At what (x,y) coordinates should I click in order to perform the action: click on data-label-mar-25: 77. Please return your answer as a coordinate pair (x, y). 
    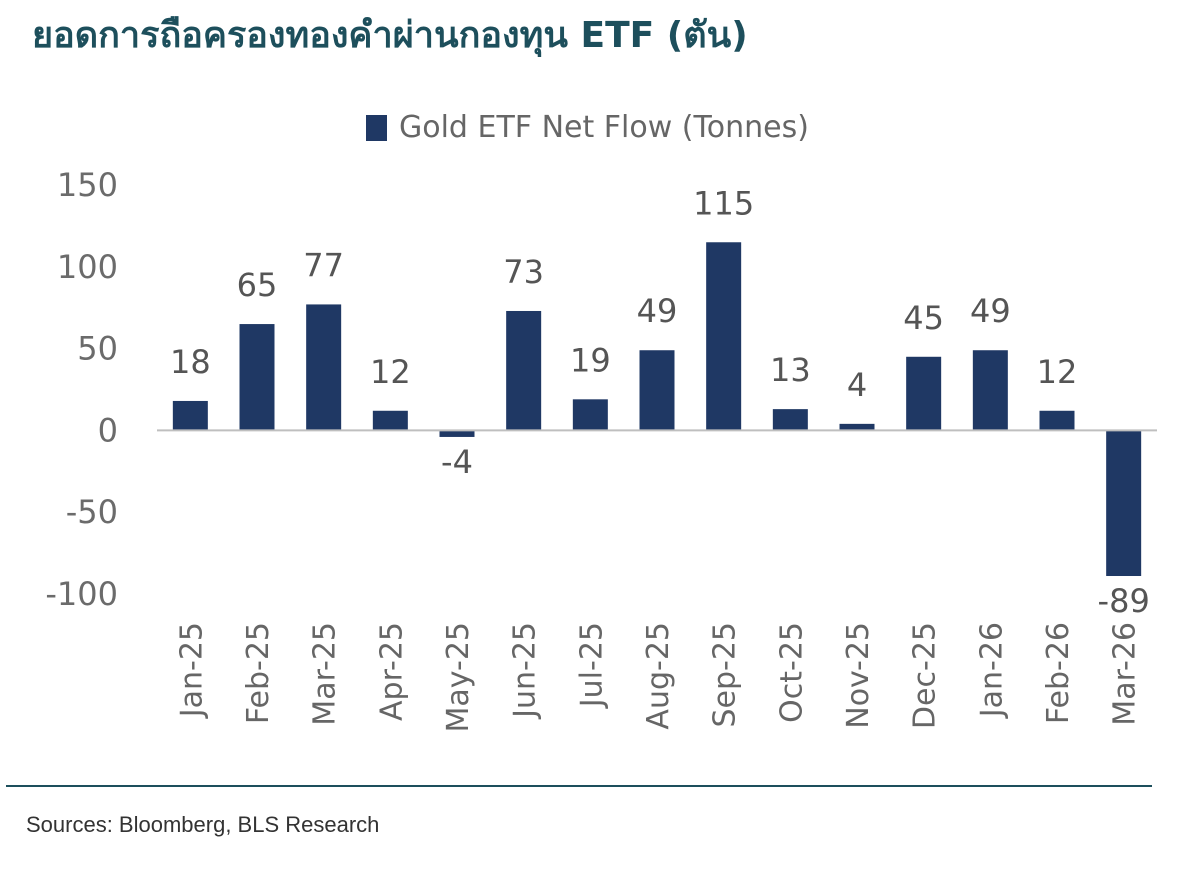
    Looking at the image, I should click on (323, 265).